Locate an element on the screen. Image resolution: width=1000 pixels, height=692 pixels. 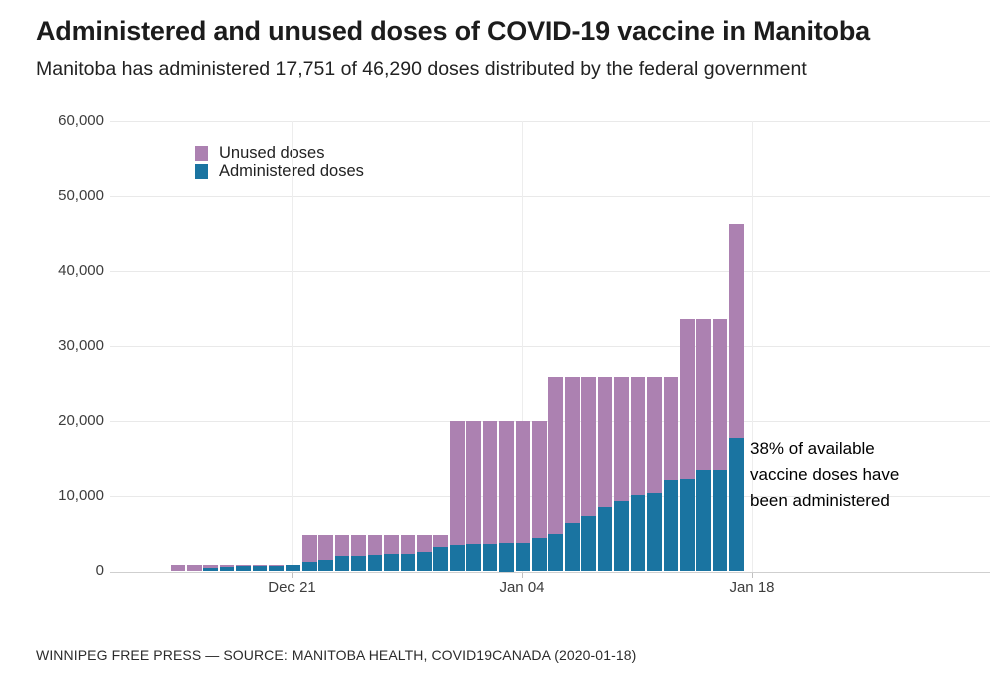
annotation-line-1: 38% of available is located at coordinates (812, 448).